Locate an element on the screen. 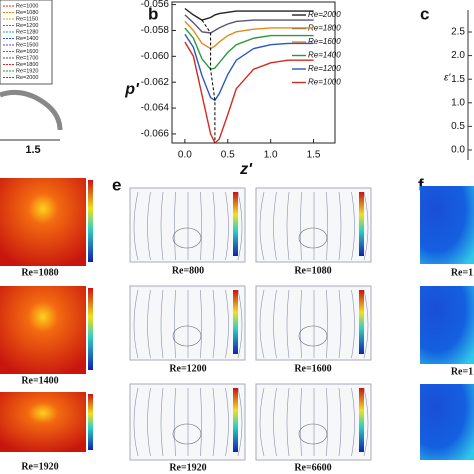  tick-label: 1.5 is located at coordinates (32, 150).